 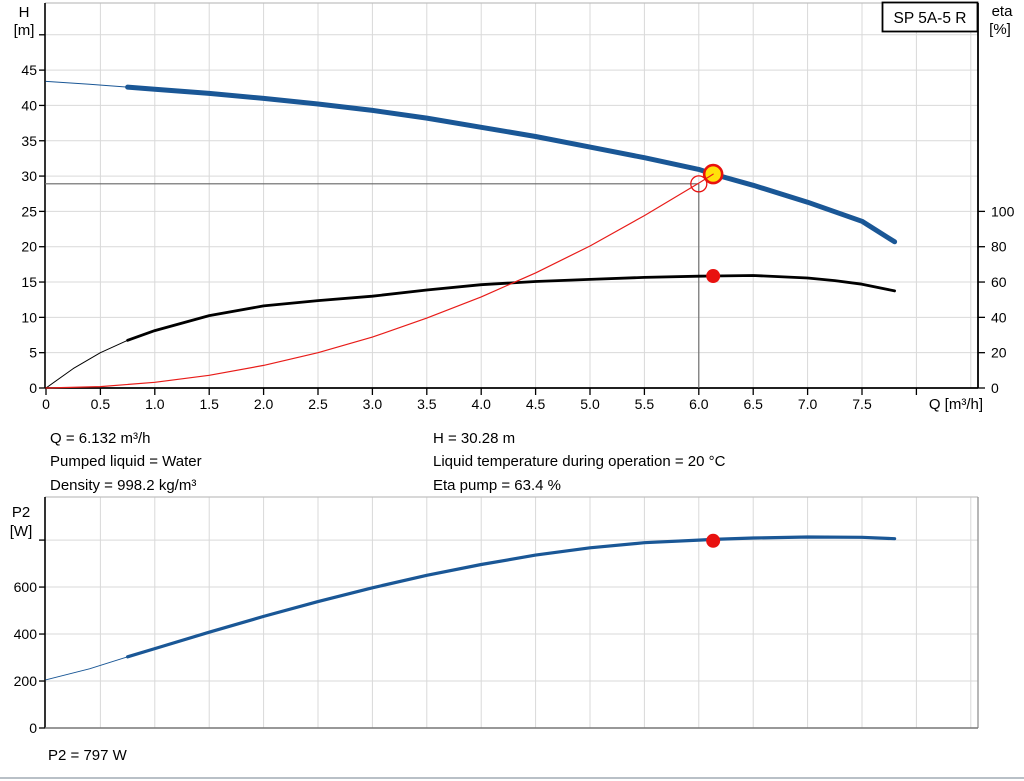 I want to click on p2-axis-label: P2, so click(x=21, y=512).